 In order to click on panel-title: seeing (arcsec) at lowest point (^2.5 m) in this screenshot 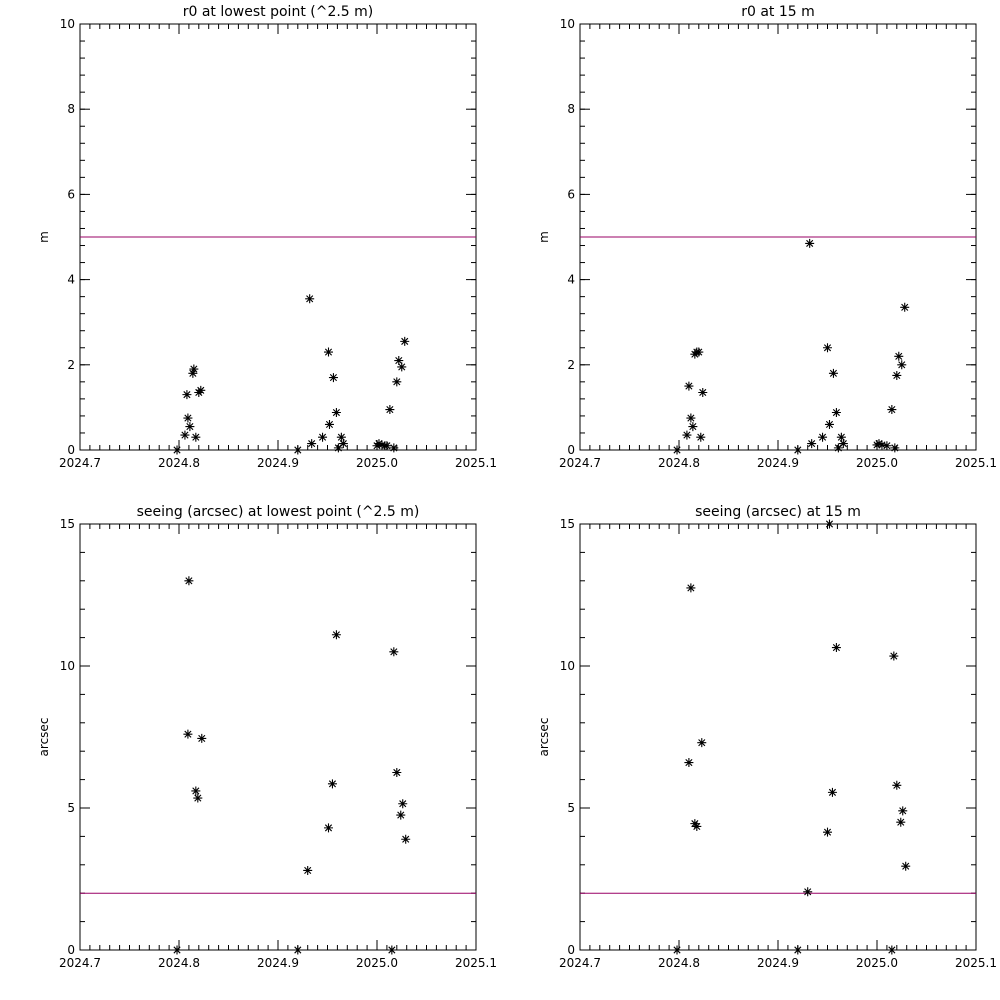, I will do `click(278, 512)`.